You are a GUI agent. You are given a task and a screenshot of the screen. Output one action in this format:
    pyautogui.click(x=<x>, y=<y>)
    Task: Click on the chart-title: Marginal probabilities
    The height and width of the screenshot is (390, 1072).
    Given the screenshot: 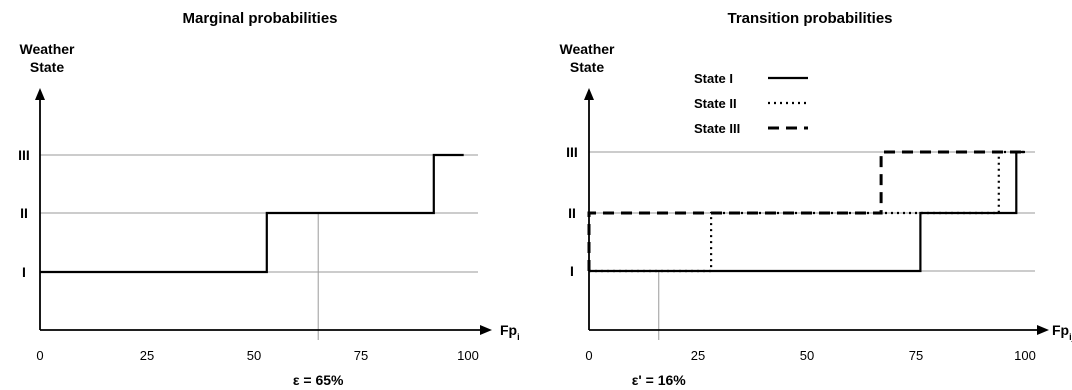 What is the action you would take?
    pyautogui.click(x=259, y=18)
    